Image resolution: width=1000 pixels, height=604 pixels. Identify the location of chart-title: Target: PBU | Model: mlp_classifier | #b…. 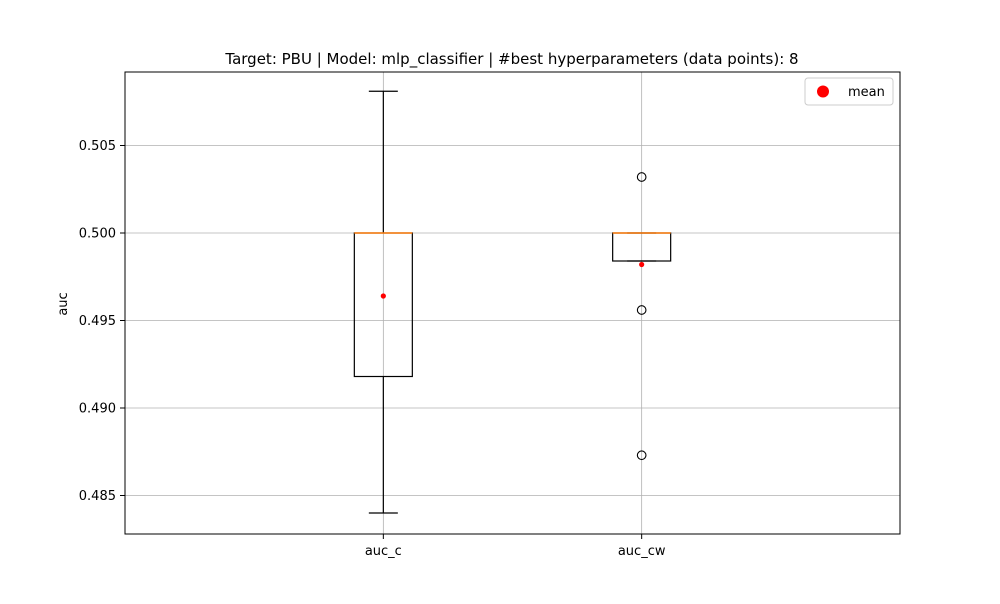
(511, 59).